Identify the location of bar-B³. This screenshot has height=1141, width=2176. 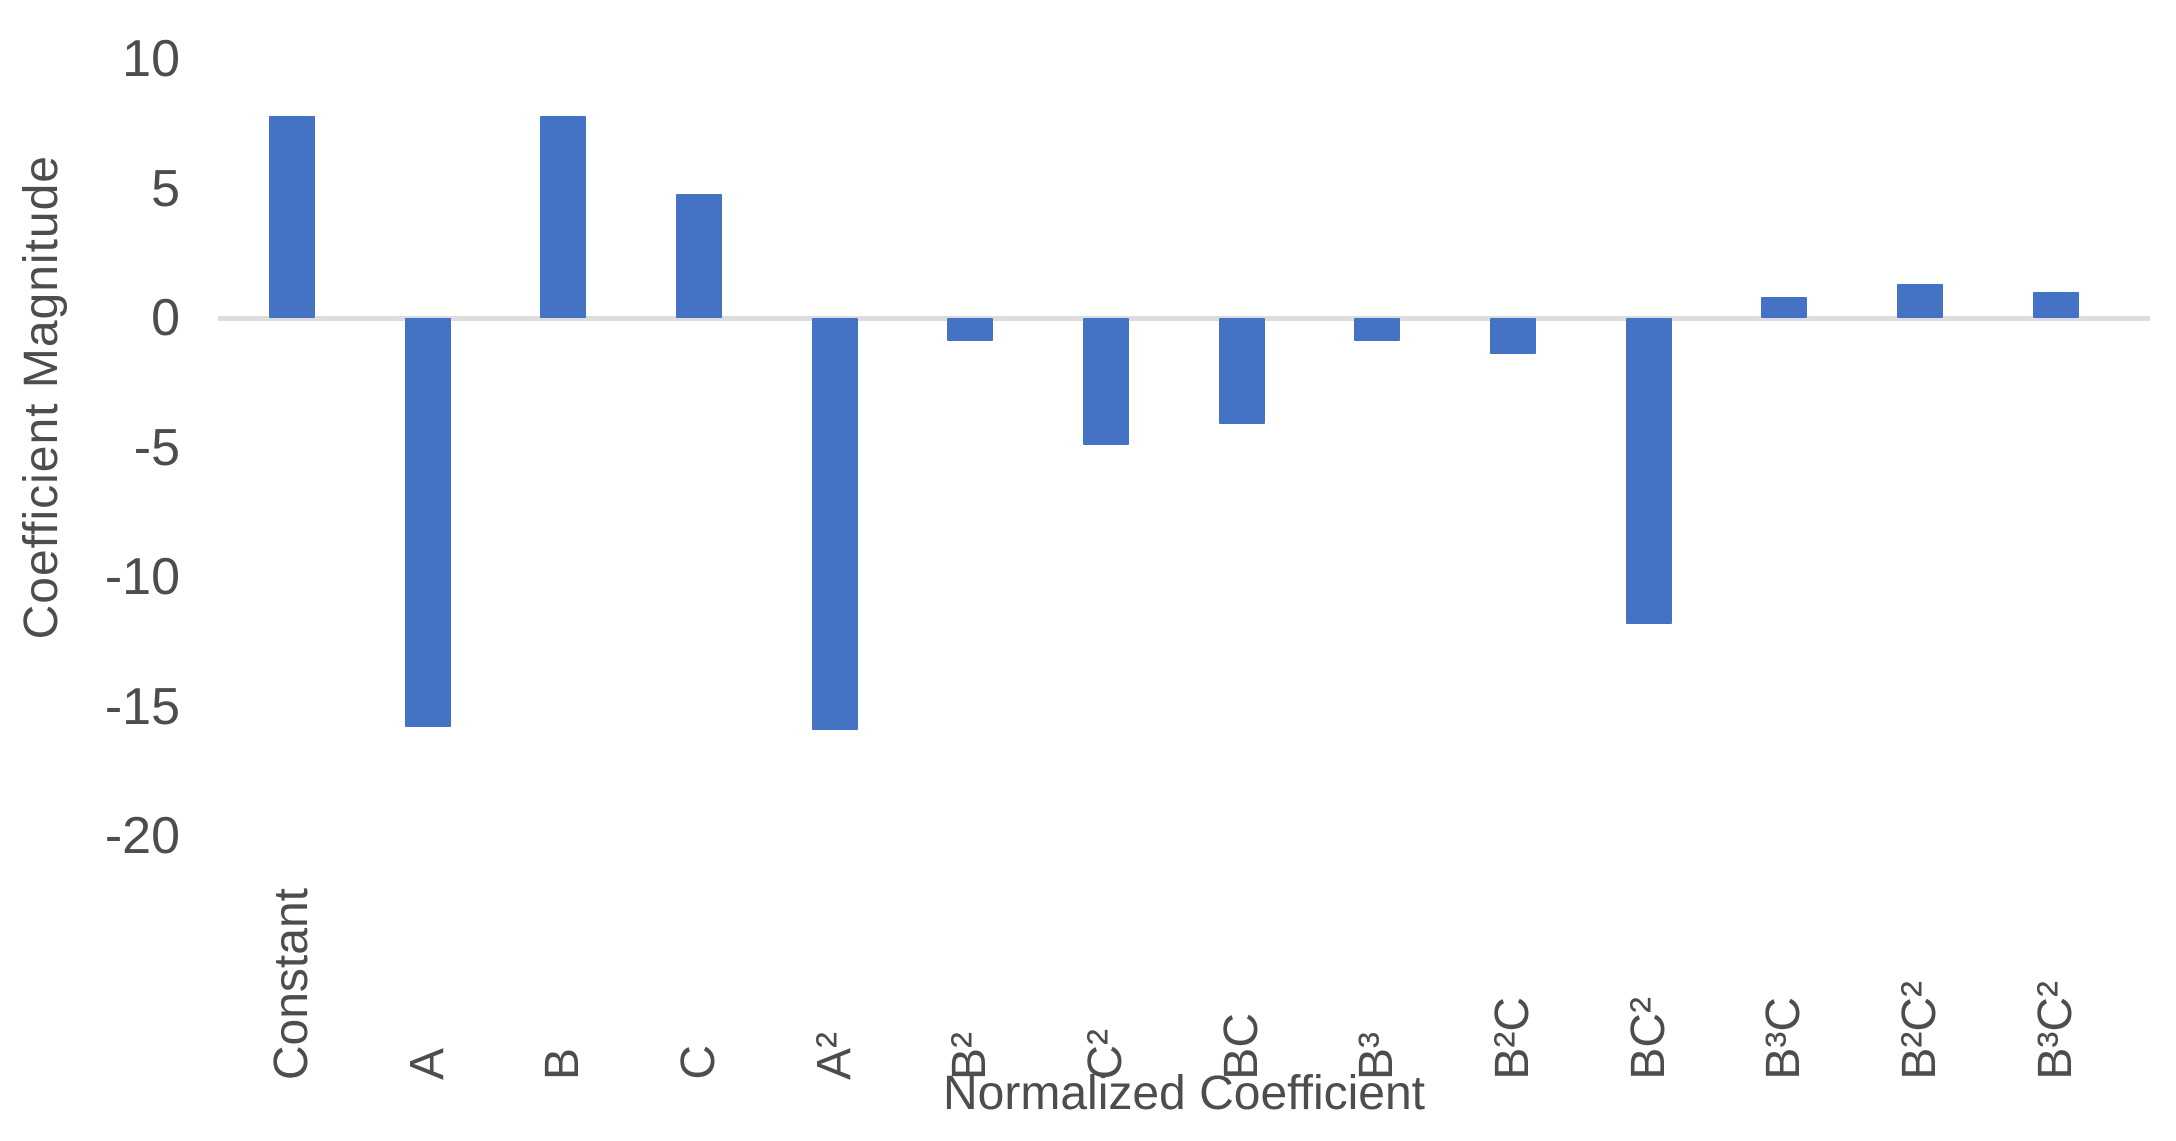
(1377, 330).